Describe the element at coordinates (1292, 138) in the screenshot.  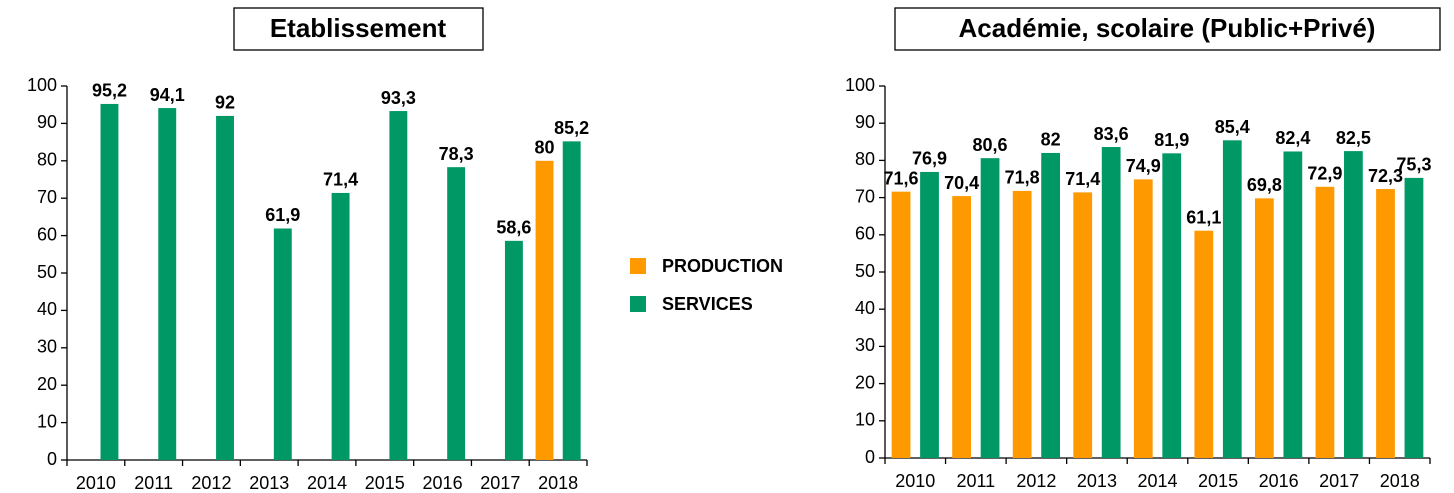
I see `value-label: 82,4` at that location.